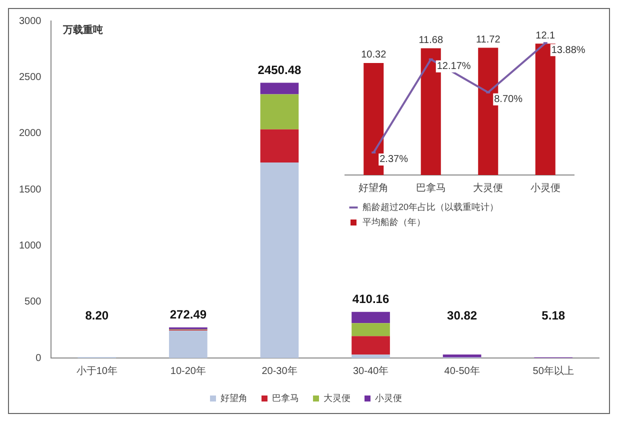 This screenshot has width=618, height=422. What do you see at coordinates (33, 302) in the screenshot?
I see `y-tick-label: 500` at bounding box center [33, 302].